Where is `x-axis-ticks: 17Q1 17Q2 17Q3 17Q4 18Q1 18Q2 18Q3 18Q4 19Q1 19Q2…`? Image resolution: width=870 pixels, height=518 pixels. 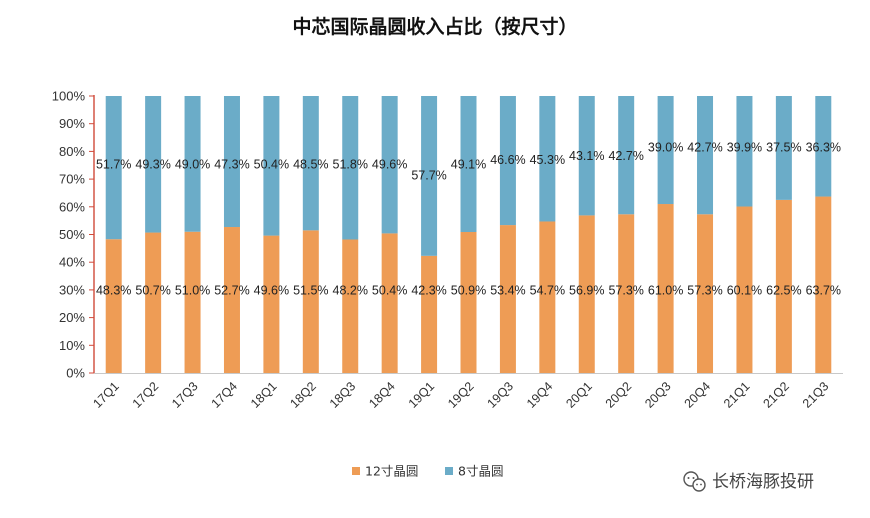 x-axis-ticks: 17Q1 17Q2 17Q3 17Q4 18Q1 18Q2 18Q3 18Q4 19Q1 19Q2… is located at coordinates (460, 395).